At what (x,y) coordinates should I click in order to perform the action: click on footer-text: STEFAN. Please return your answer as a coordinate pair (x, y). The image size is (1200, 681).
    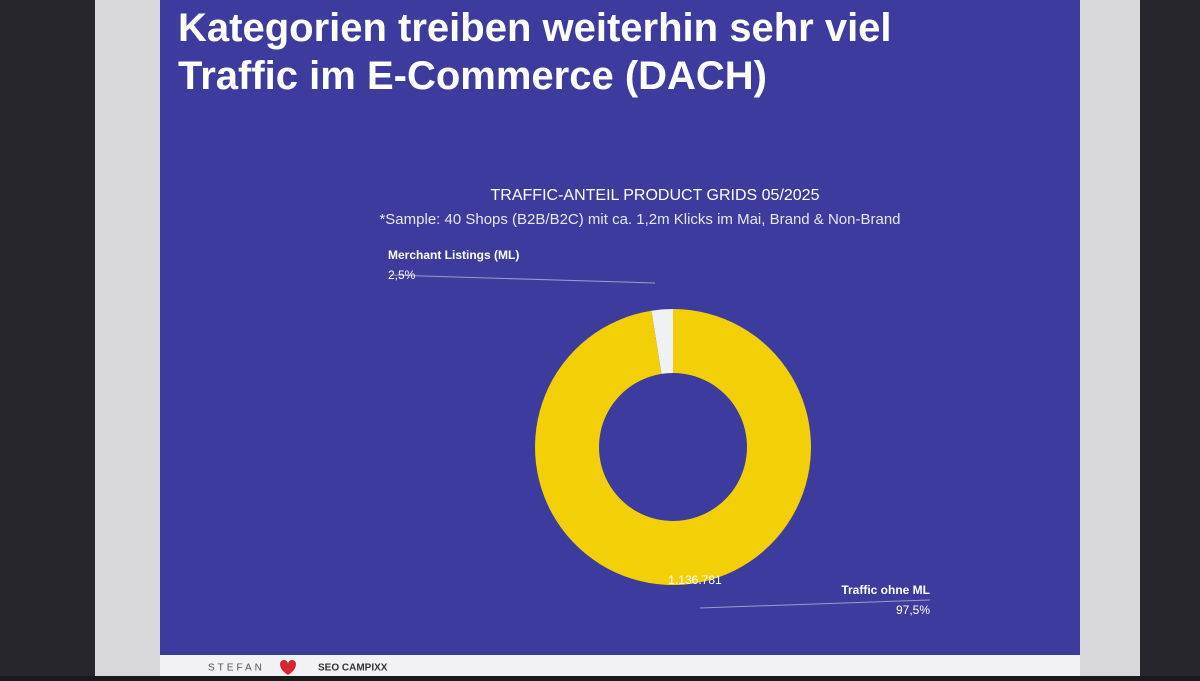
    Looking at the image, I should click on (236, 668).